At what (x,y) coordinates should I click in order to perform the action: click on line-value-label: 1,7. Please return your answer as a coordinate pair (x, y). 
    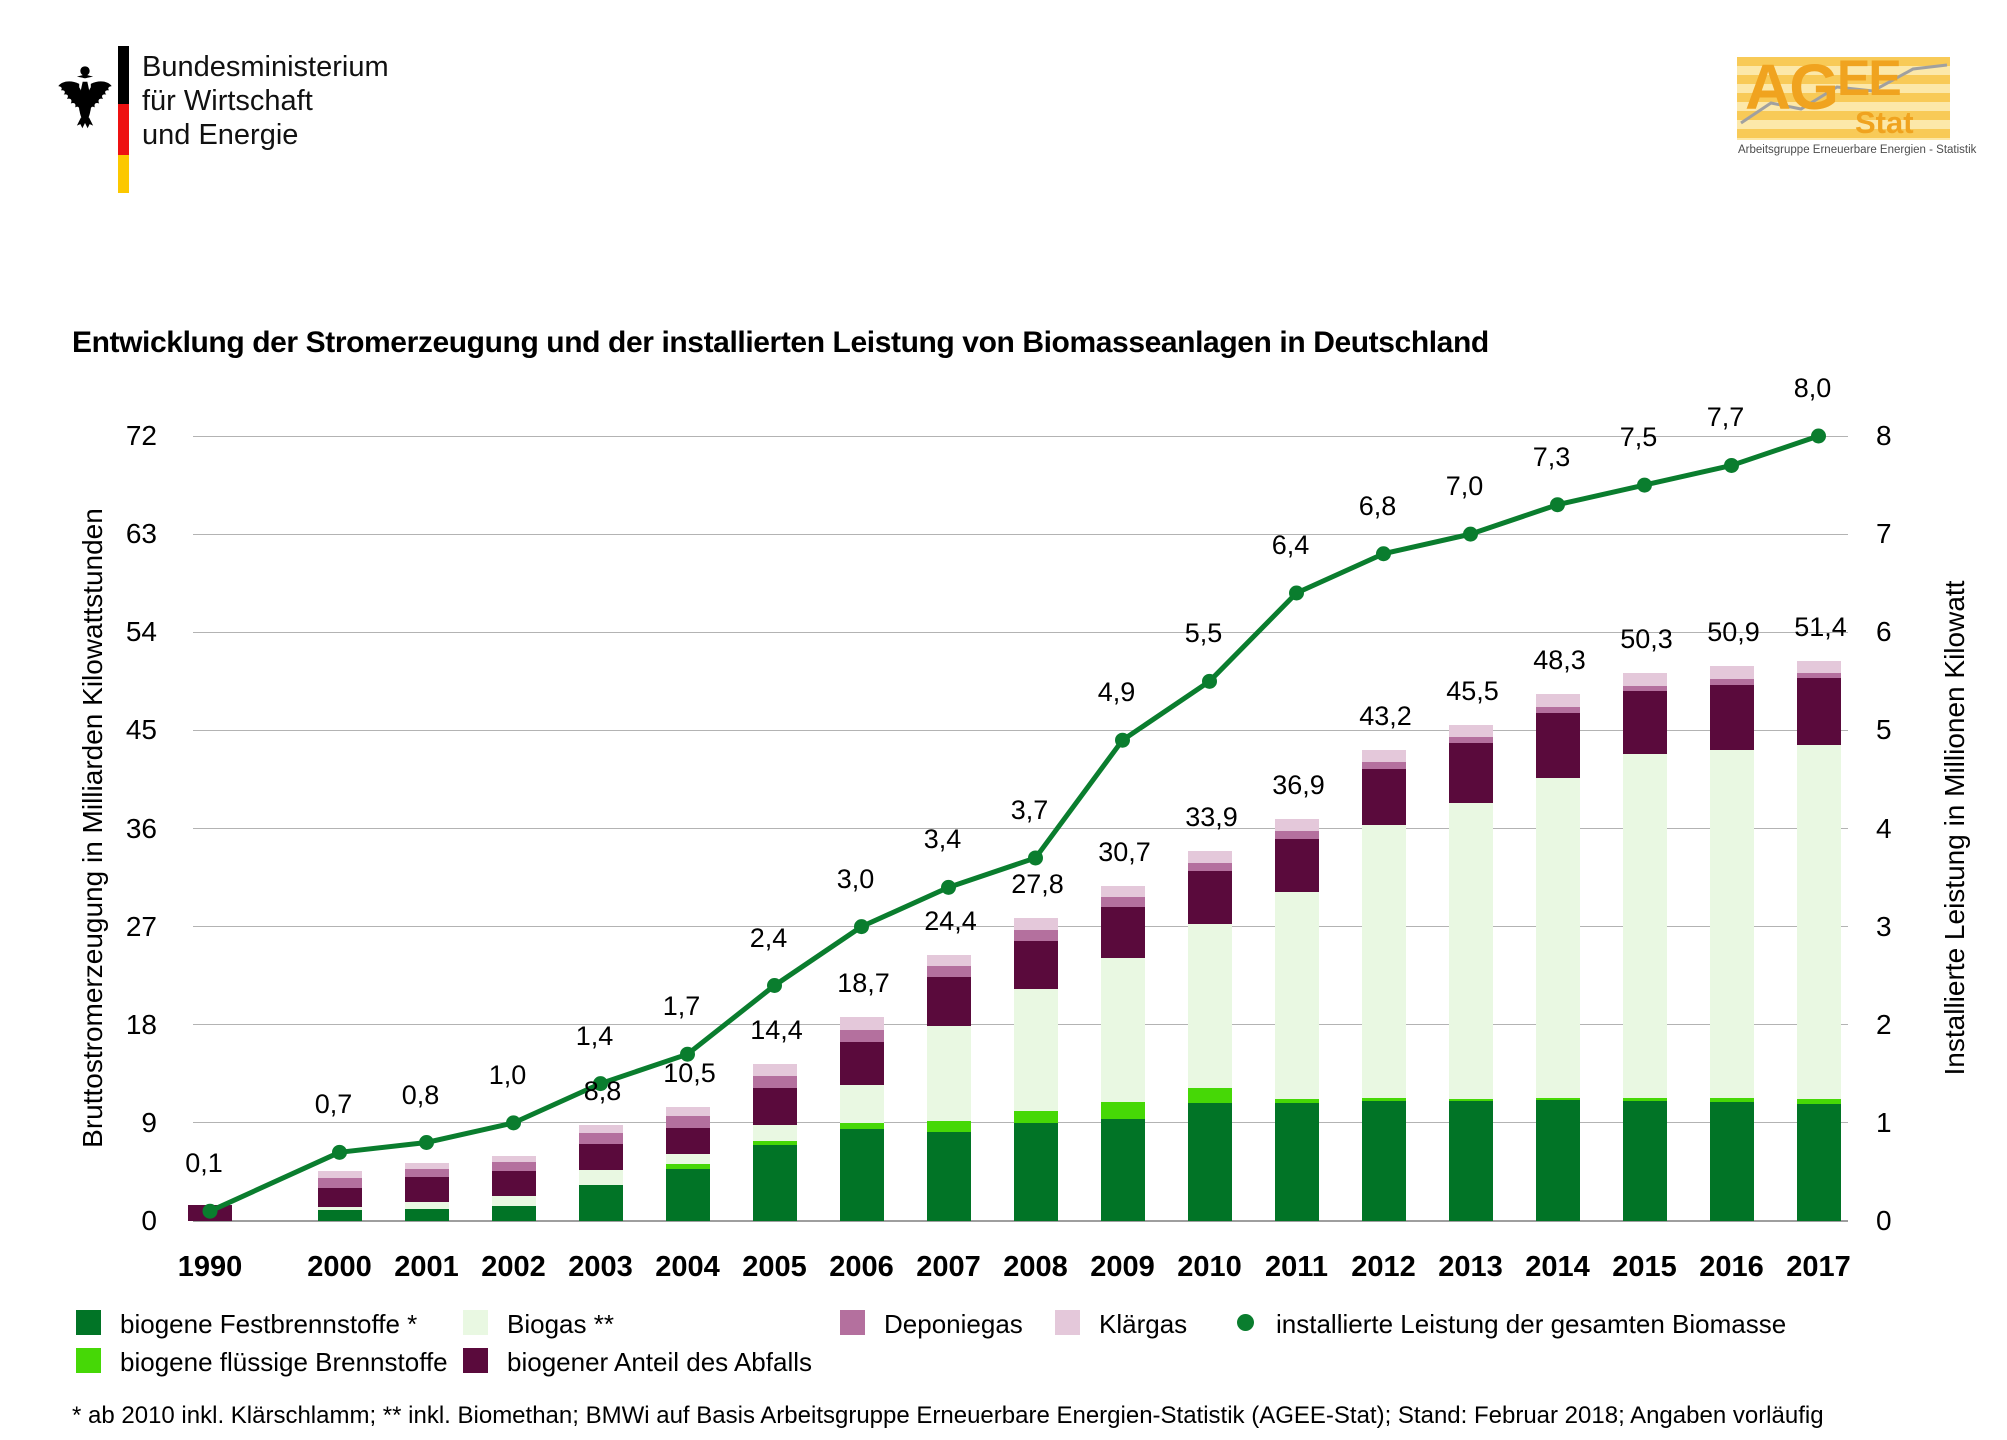
    Looking at the image, I should click on (681, 1006).